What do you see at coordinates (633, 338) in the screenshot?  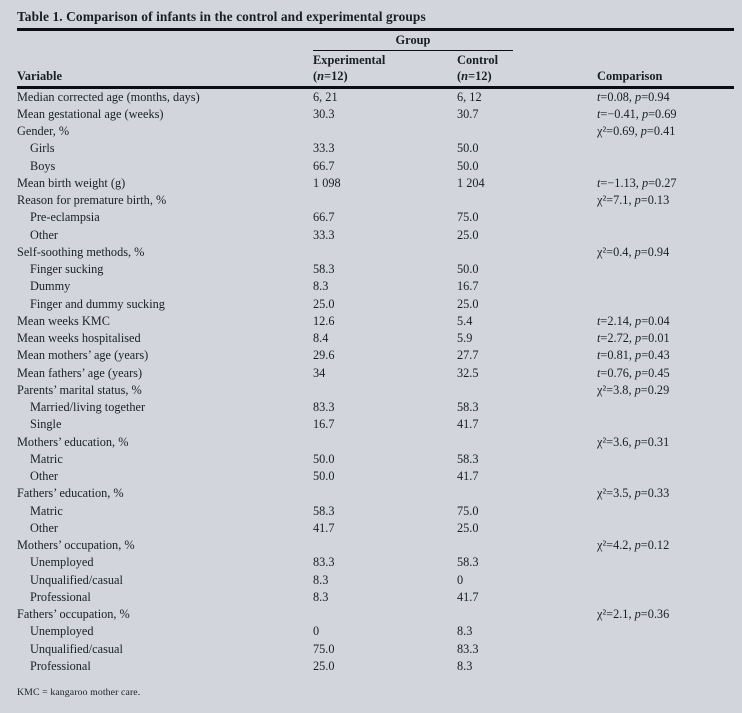 I see `comparison-cell: t=2.72, p=0.01` at bounding box center [633, 338].